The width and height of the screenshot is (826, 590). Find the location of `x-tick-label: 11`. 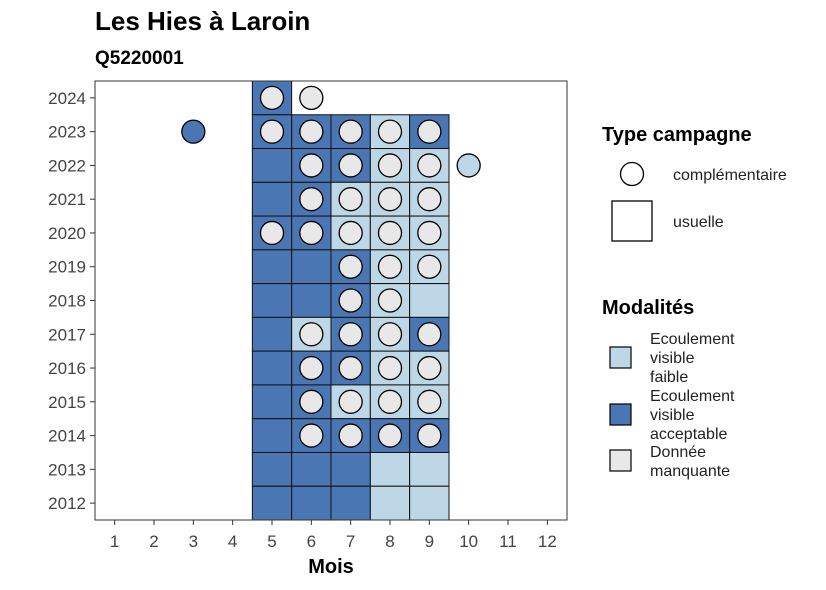

x-tick-label: 11 is located at coordinates (508, 541).